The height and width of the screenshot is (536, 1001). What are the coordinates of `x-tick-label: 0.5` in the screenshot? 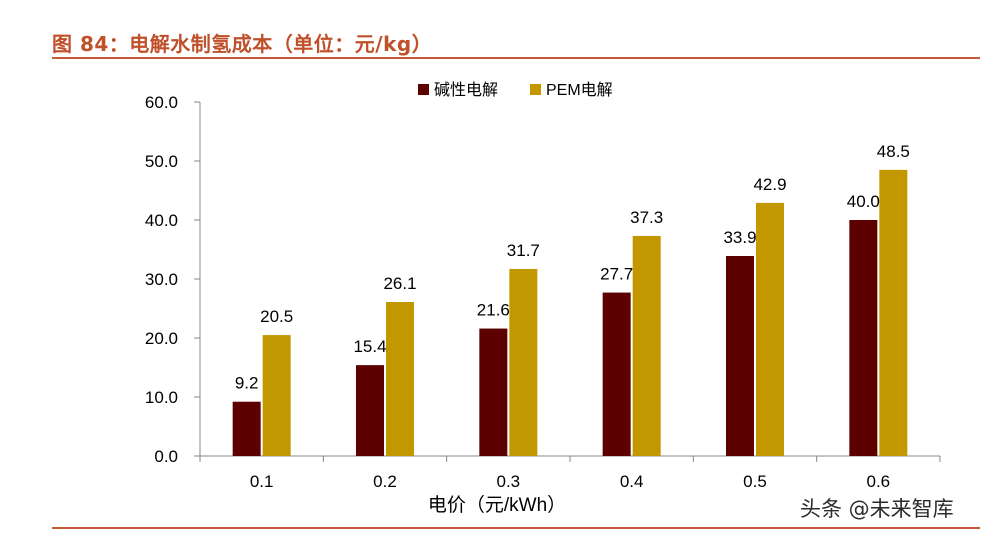 It's located at (755, 481).